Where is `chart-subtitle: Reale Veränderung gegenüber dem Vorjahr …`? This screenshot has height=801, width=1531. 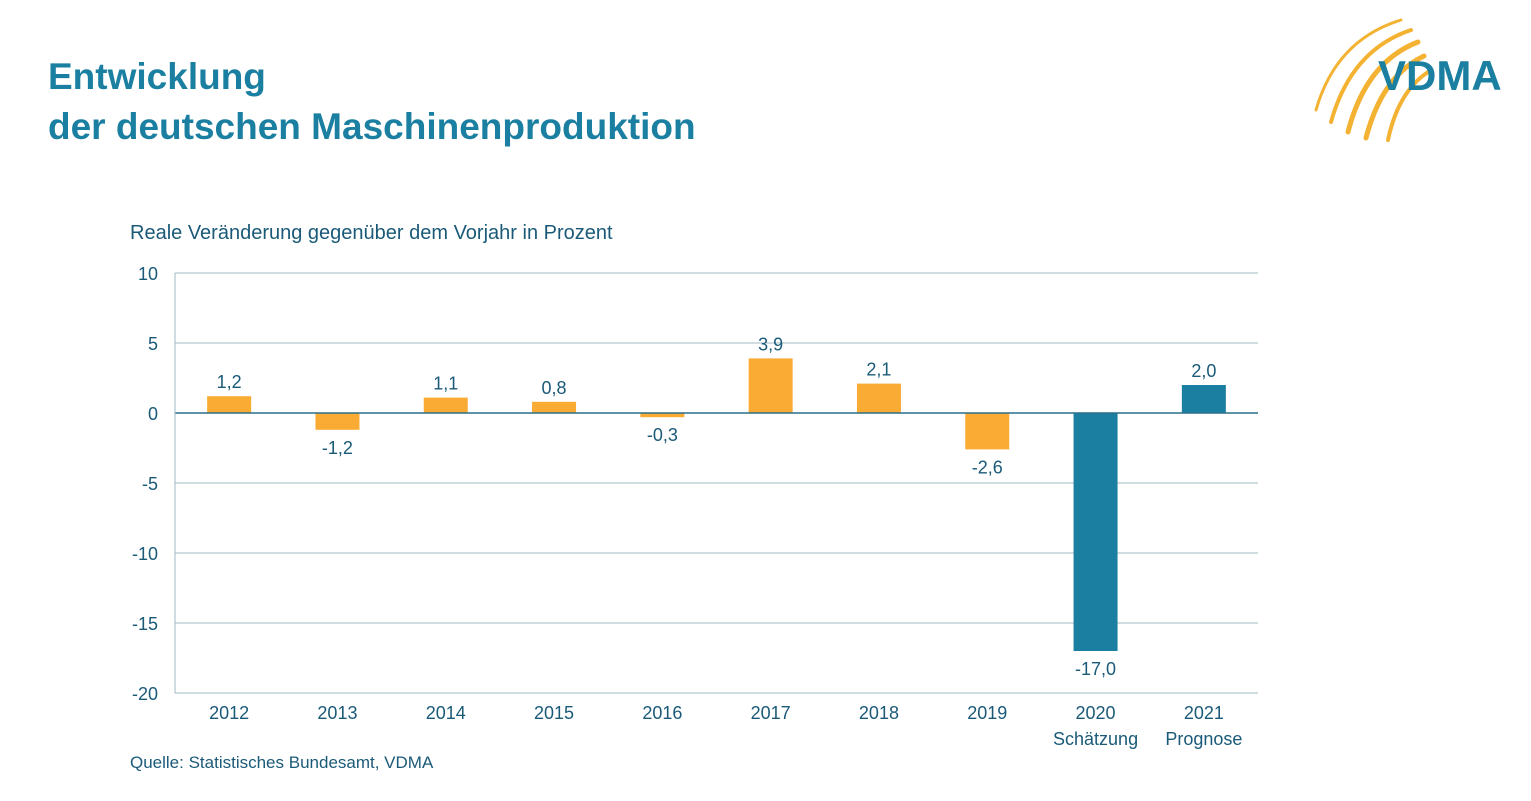 chart-subtitle: Reale Veränderung gegenüber dem Vorjahr … is located at coordinates (371, 233).